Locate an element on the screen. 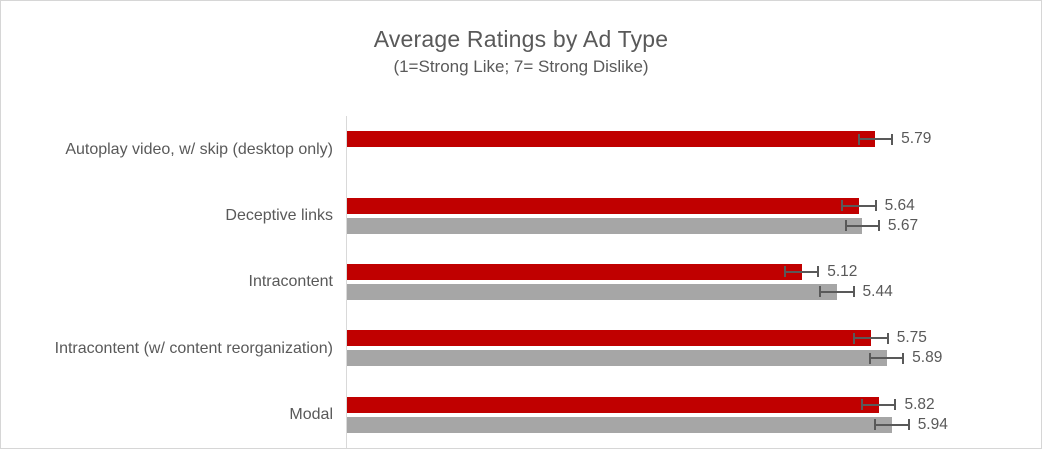  value-label: 5.82 is located at coordinates (919, 404).